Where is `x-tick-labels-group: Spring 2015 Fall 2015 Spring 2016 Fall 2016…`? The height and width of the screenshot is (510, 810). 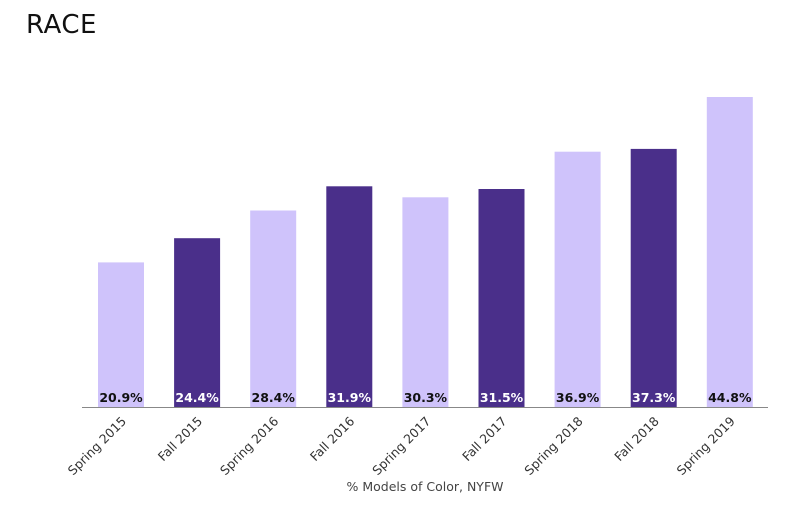
x-tick-labels-group: Spring 2015 Fall 2015 Spring 2016 Fall 2016… is located at coordinates (401, 445).